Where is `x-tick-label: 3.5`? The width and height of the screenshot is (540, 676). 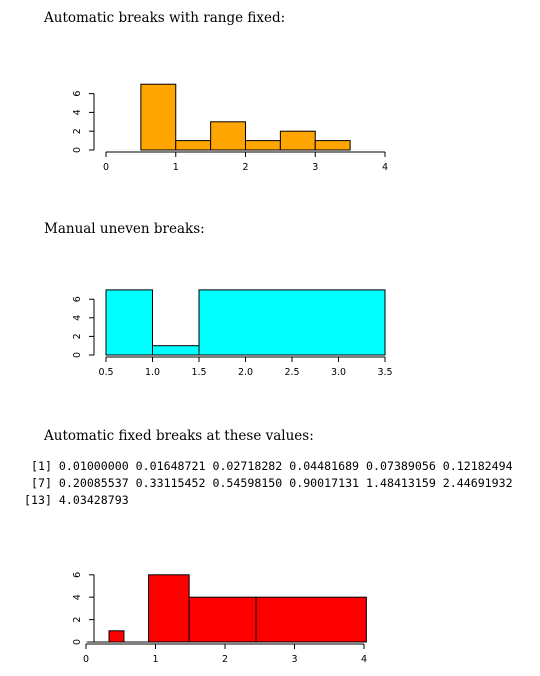 x-tick-label: 3.5 is located at coordinates (384, 372).